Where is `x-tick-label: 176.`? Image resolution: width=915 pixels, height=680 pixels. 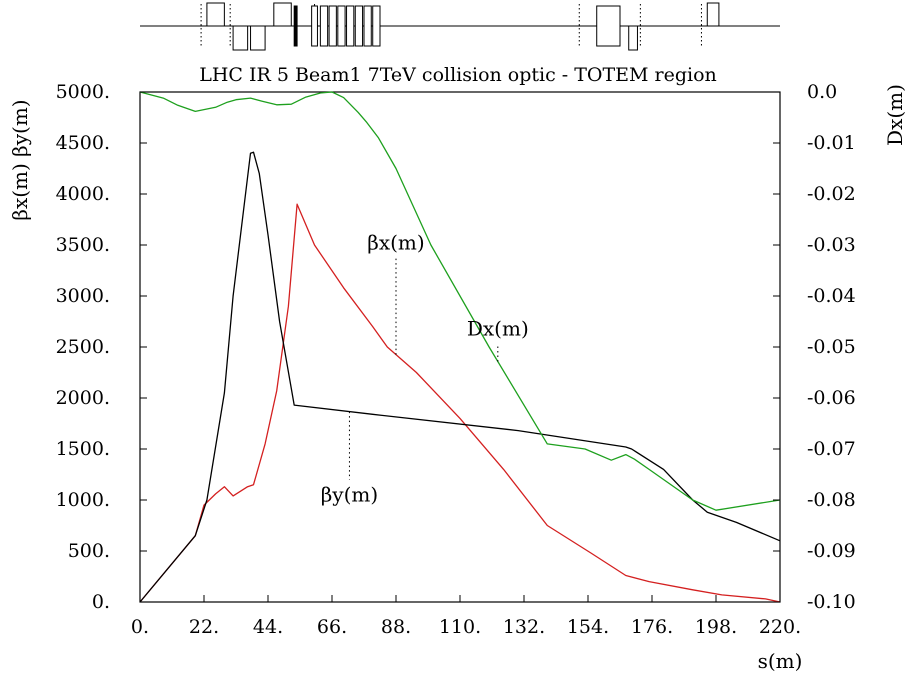 x-tick-label: 176. is located at coordinates (652, 627).